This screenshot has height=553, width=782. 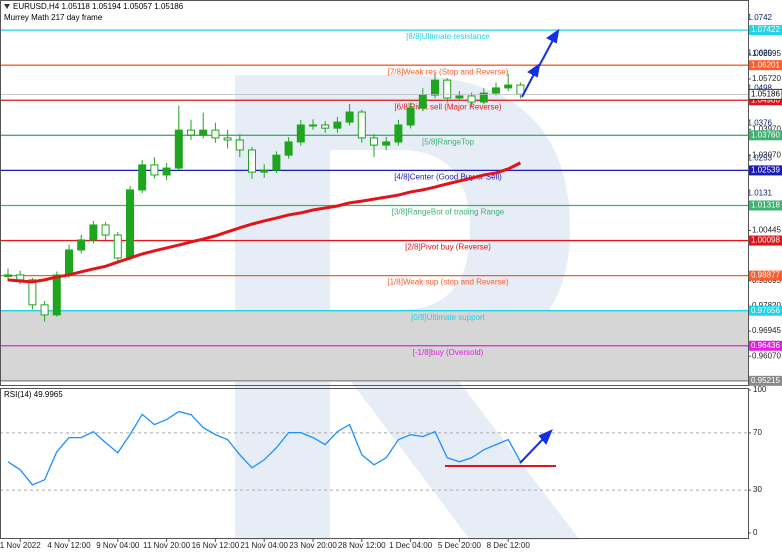 I want to click on x-tick-label: 28 Nov 12:00, so click(x=362, y=545).